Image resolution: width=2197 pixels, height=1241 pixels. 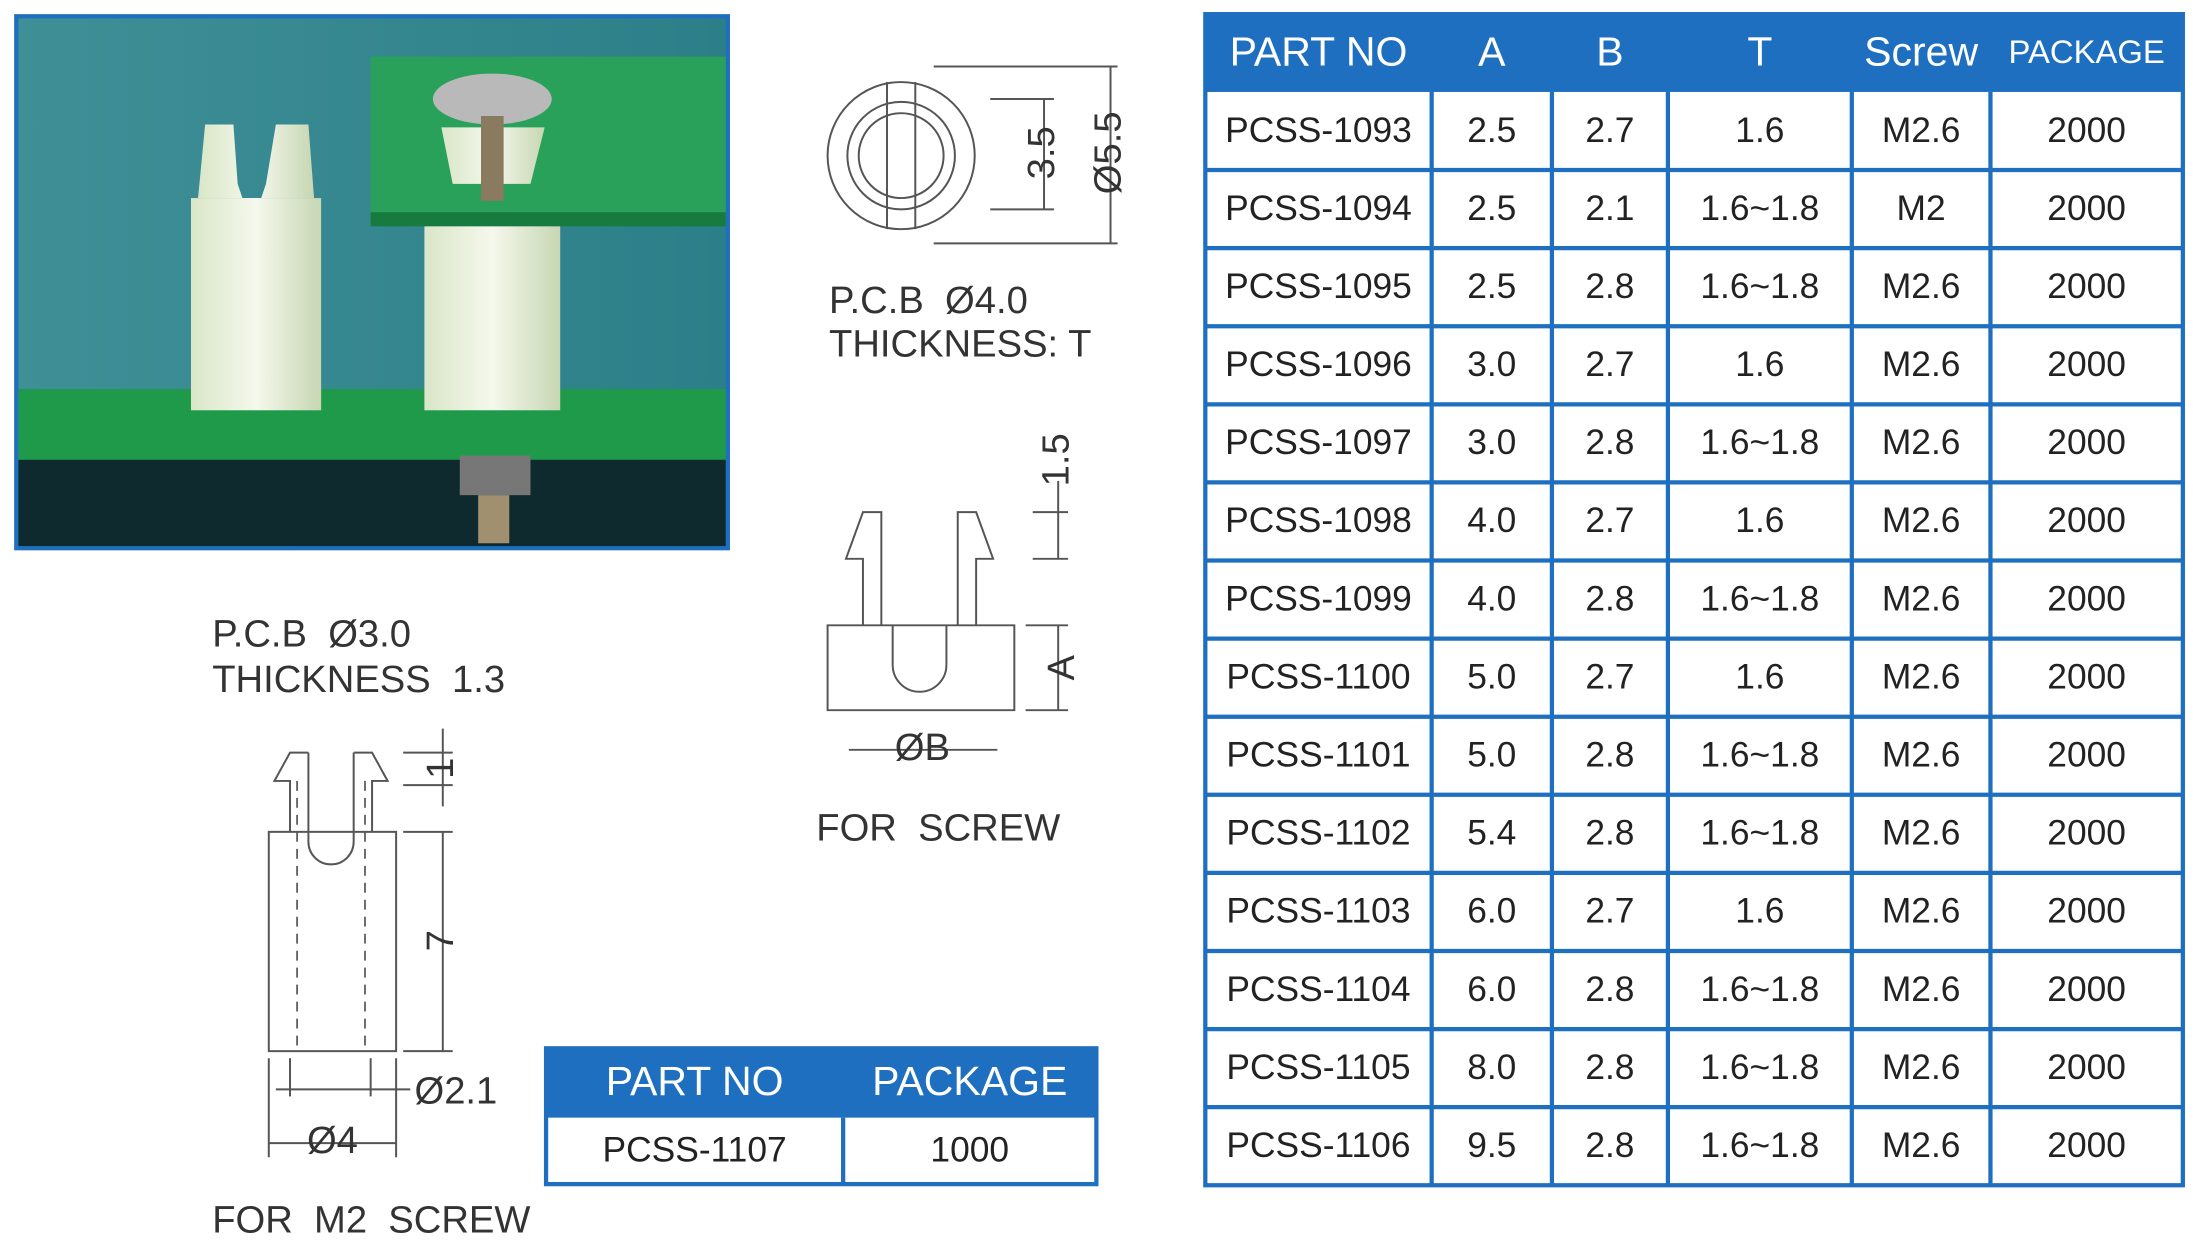 What do you see at coordinates (1609, 208) in the screenshot?
I see `cell: 2.1` at bounding box center [1609, 208].